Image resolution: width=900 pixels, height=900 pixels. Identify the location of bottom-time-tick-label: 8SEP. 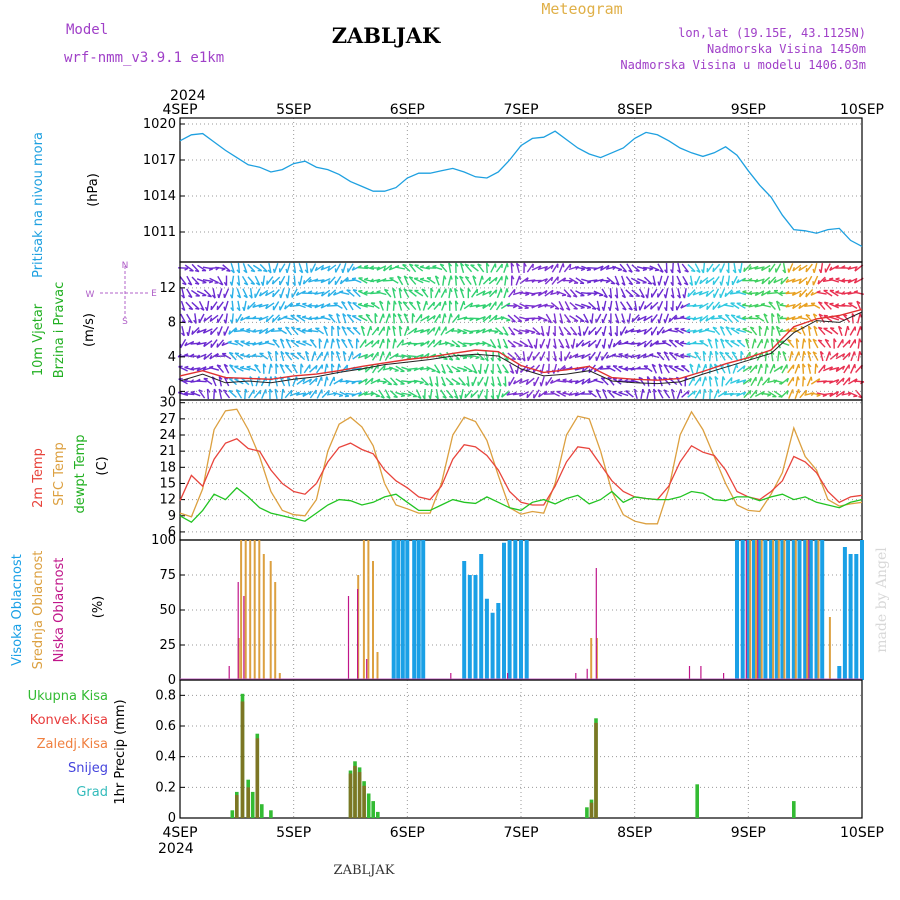
(634, 833).